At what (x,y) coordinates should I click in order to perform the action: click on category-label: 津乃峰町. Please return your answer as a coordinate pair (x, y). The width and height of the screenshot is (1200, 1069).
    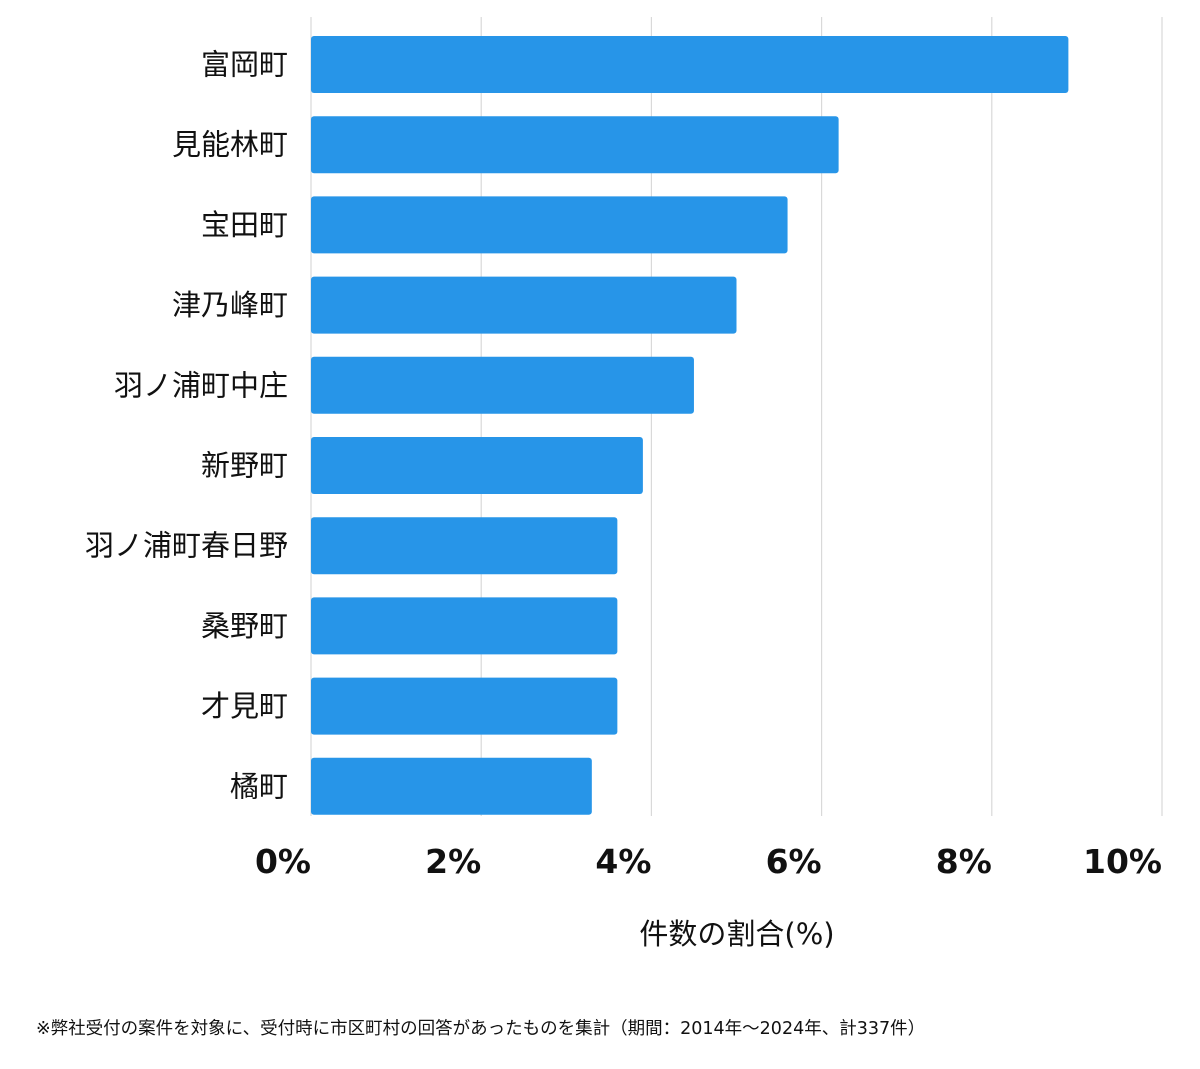
    Looking at the image, I should click on (230, 305).